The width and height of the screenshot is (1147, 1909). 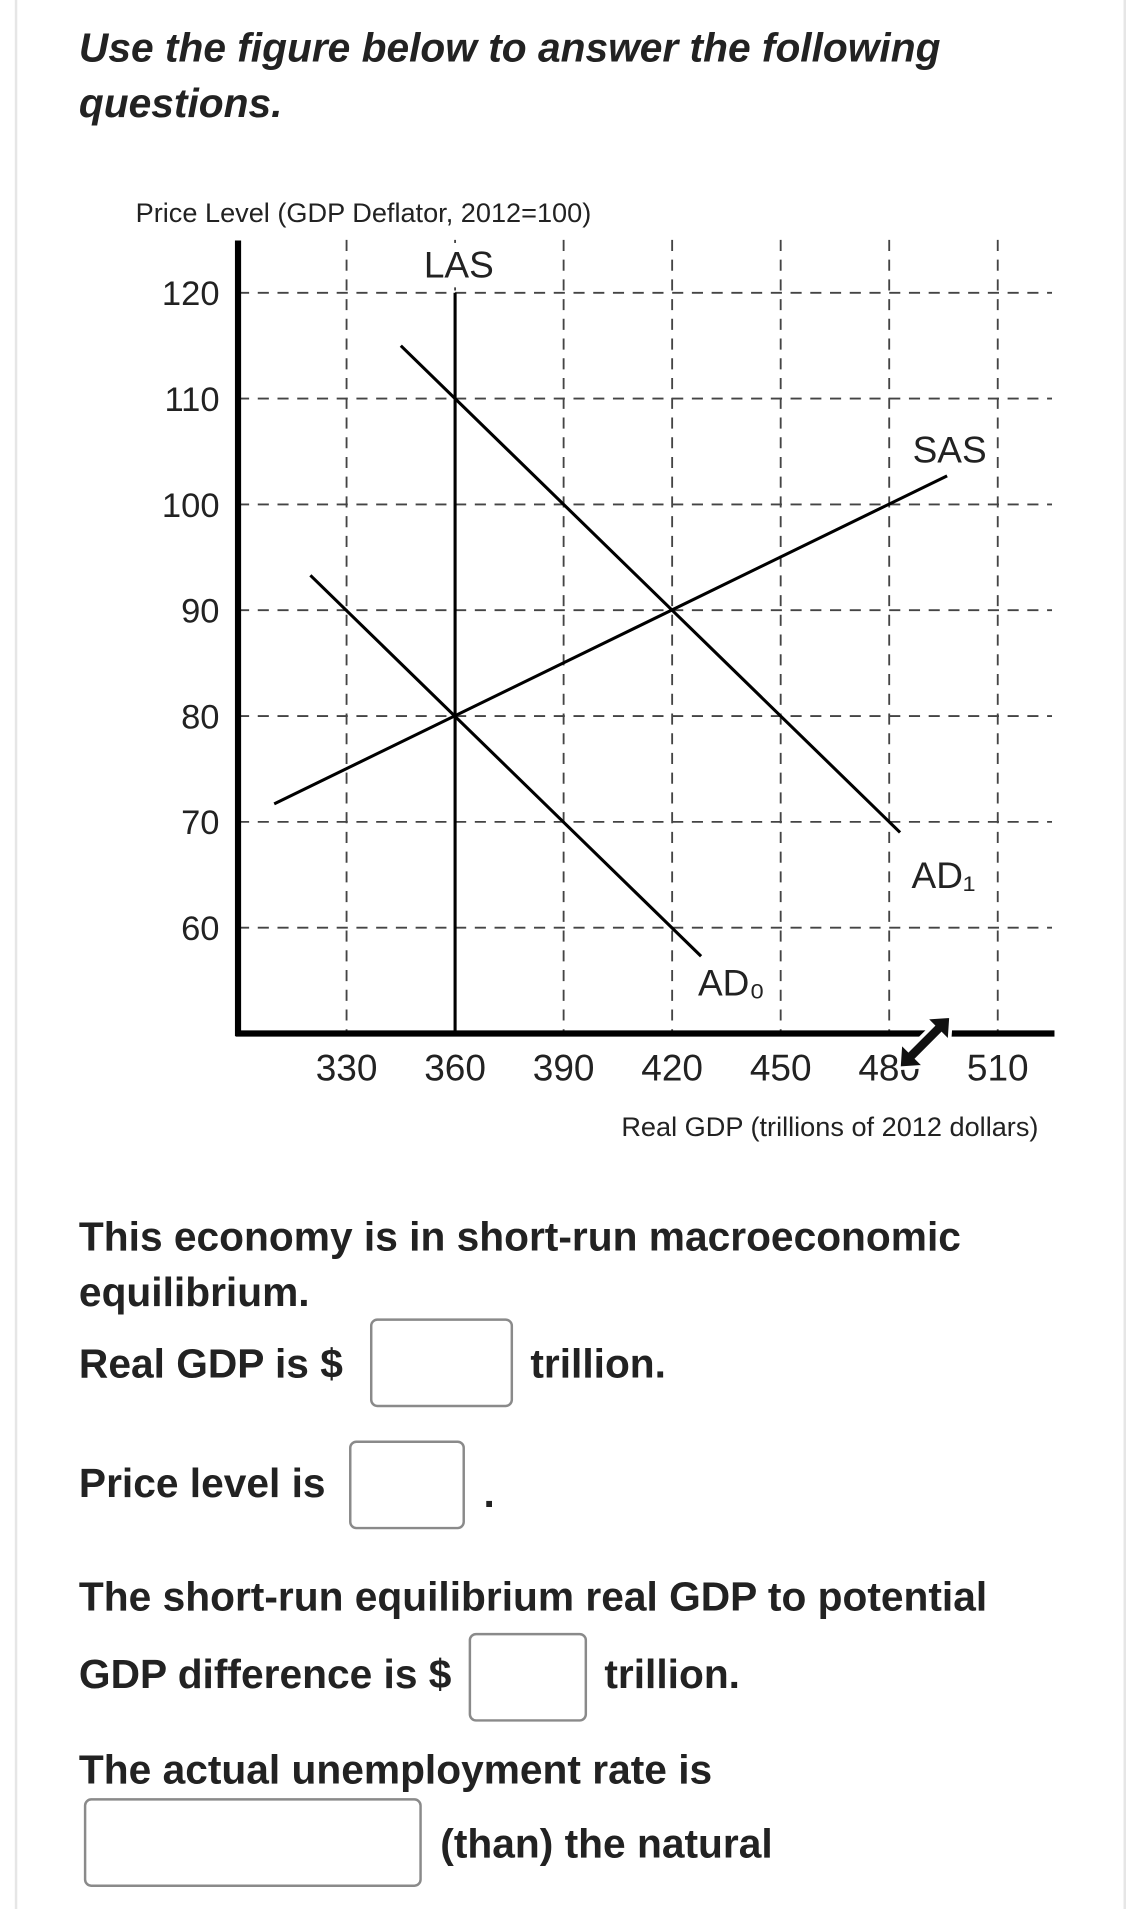 What do you see at coordinates (191, 506) in the screenshot?
I see `y-tick-label: 100` at bounding box center [191, 506].